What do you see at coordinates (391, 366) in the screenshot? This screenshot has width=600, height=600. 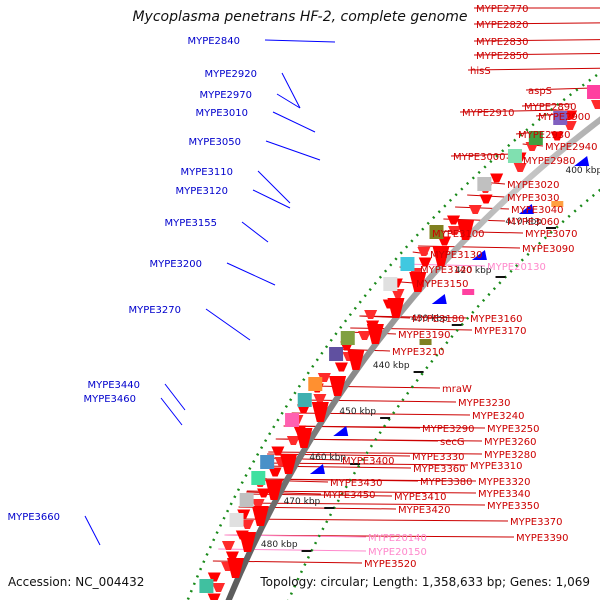 I see `scale-tick-label: 440 kbp` at bounding box center [391, 366].